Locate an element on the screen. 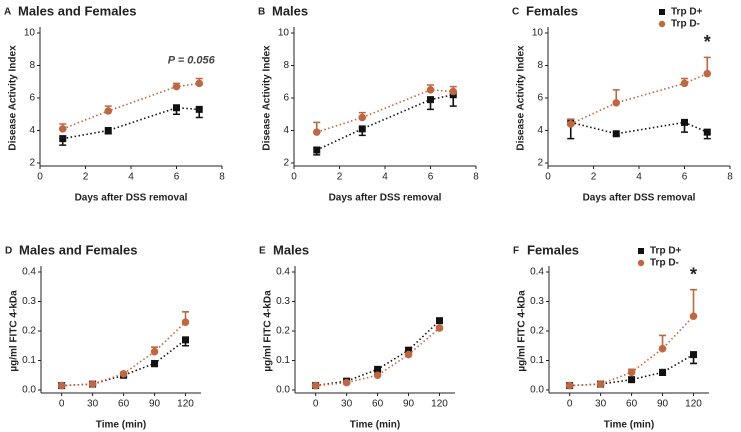 This screenshot has height=432, width=741. panel-letter: C is located at coordinates (515, 12).